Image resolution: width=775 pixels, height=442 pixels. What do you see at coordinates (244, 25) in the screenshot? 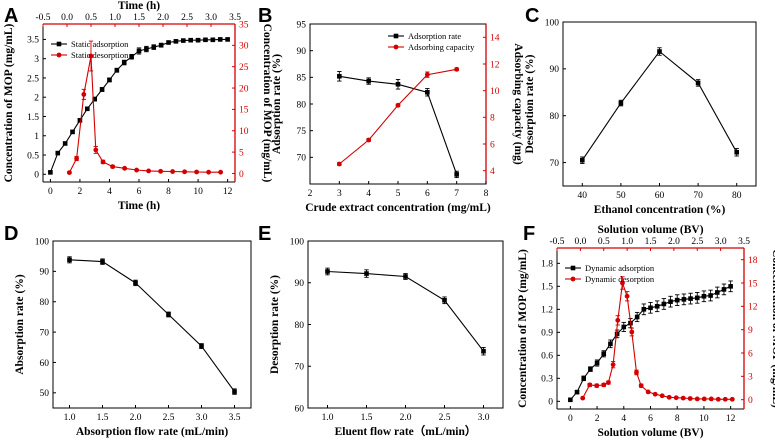
I see `y2-tick-label: 35` at bounding box center [244, 25].